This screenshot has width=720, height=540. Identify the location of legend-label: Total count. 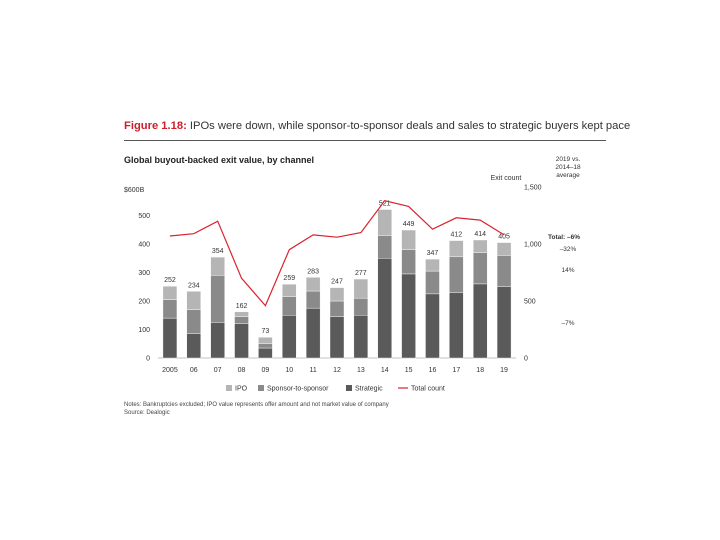
(428, 389).